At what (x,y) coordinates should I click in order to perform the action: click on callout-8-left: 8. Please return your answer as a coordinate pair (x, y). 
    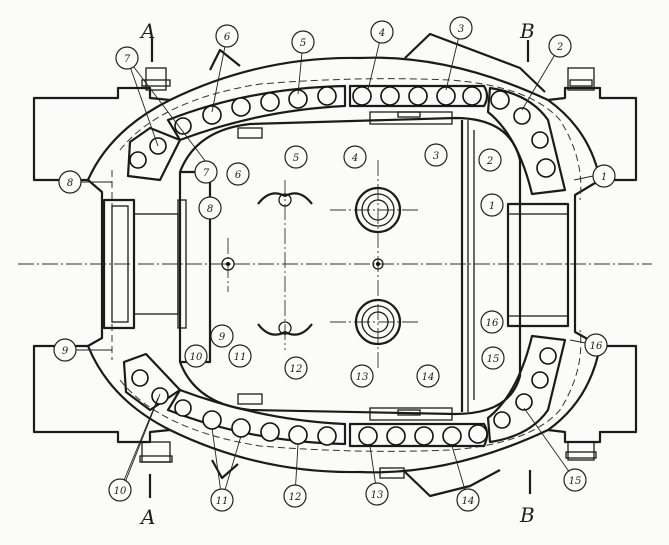
    Looking at the image, I should click on (70, 182).